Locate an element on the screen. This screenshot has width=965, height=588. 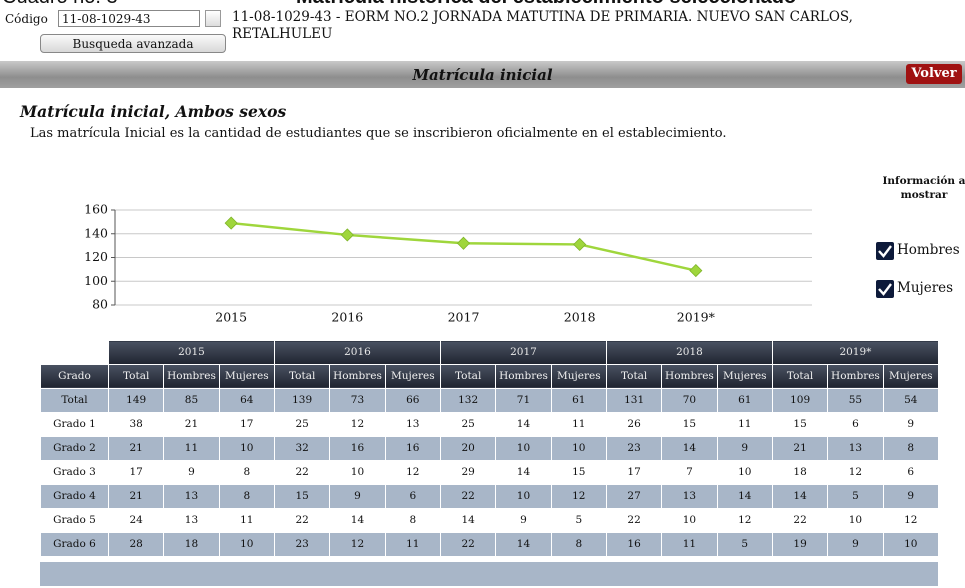
year-header: 2015 is located at coordinates (191, 352).